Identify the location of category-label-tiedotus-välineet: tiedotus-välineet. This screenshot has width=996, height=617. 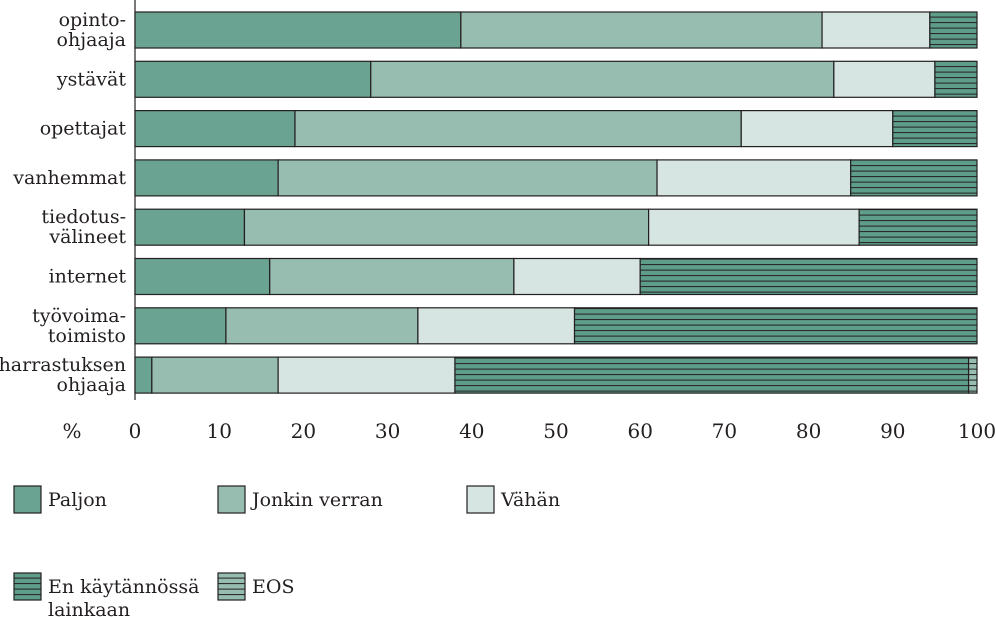
(83, 227).